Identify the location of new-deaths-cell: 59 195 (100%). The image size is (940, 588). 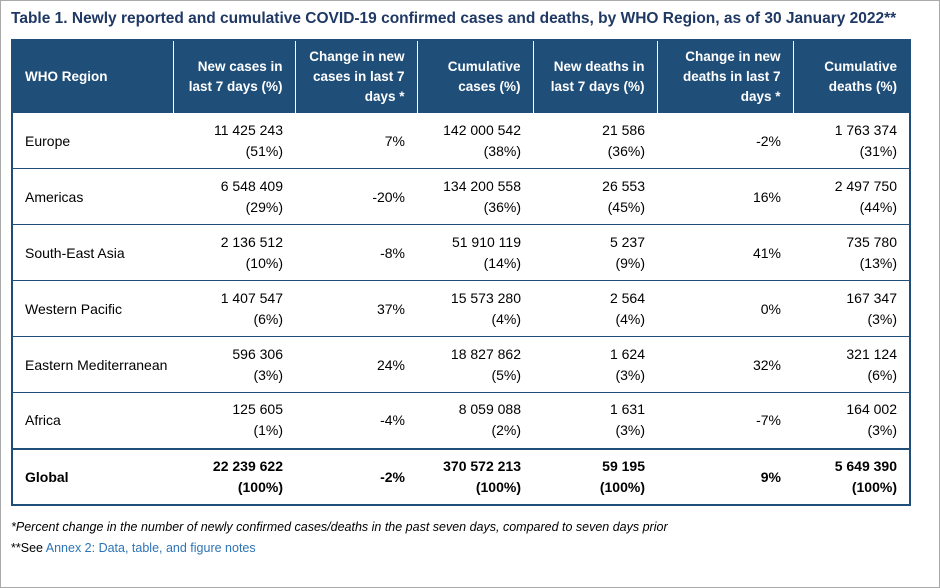
(595, 476).